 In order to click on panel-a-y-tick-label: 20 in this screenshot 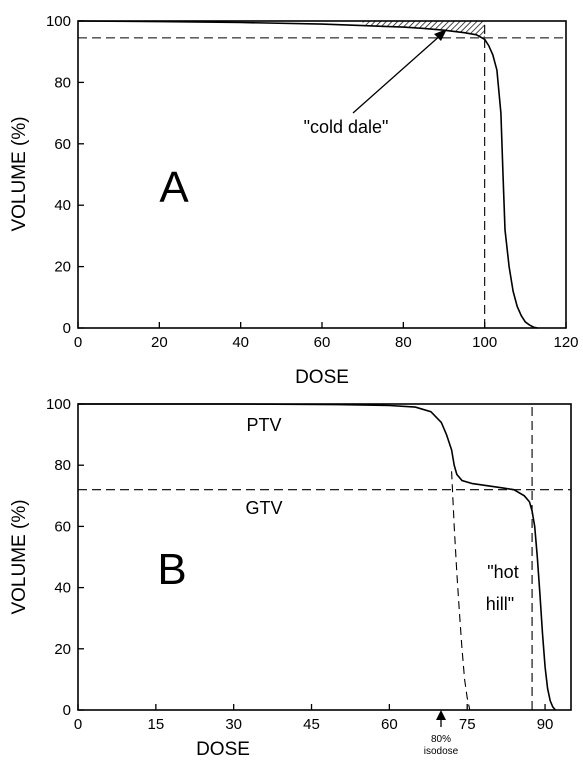, I will do `click(62, 267)`.